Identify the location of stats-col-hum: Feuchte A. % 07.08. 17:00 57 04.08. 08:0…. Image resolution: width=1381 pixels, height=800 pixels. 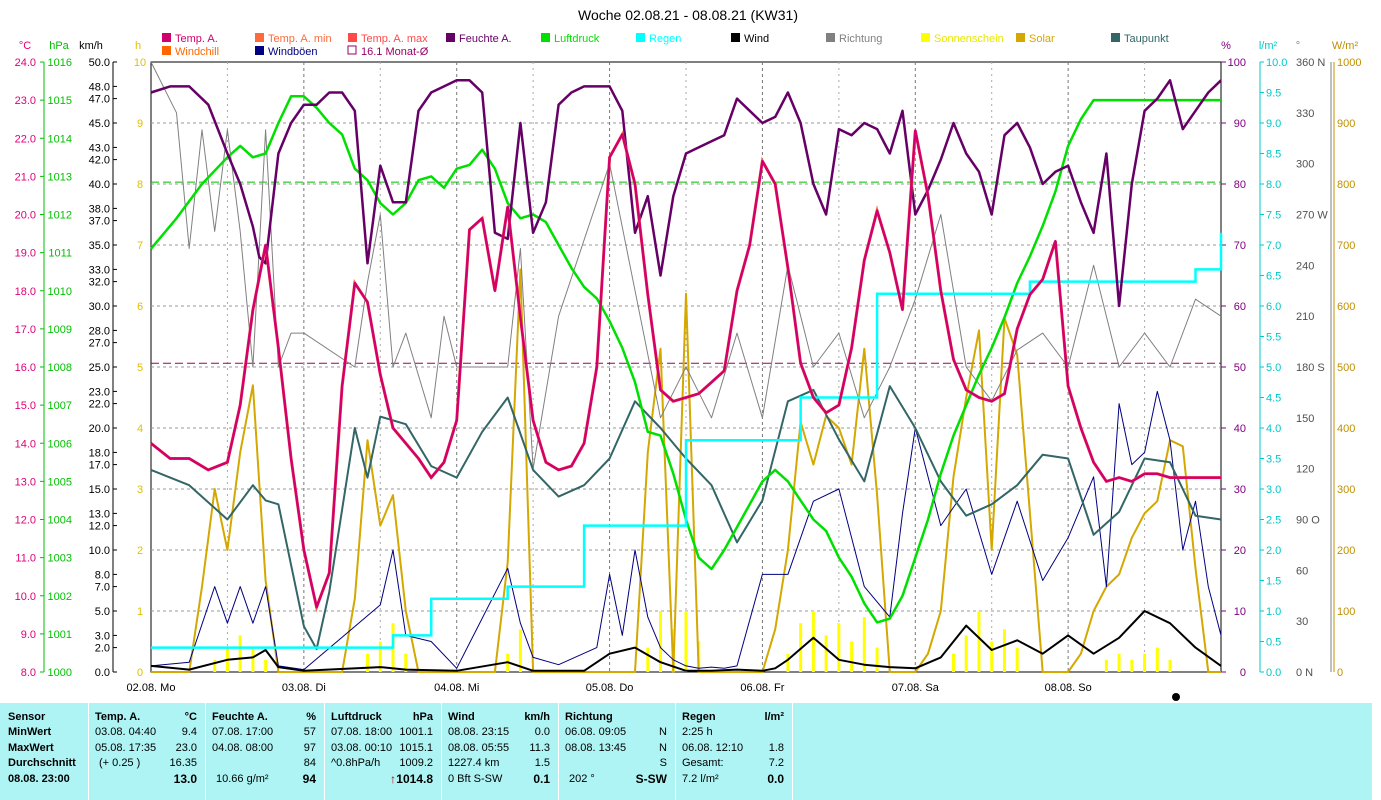
(265, 751).